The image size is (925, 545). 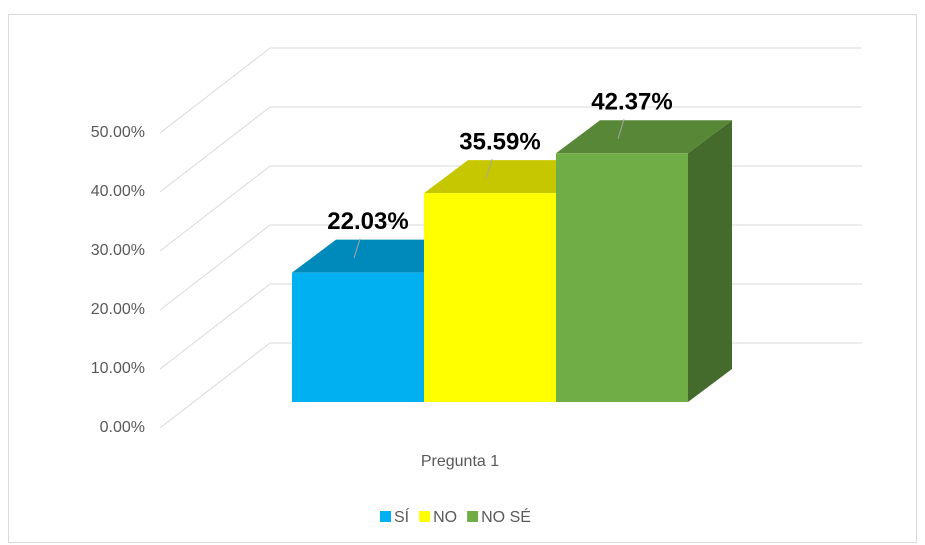 What do you see at coordinates (710, 261) in the screenshot?
I see `bar-side` at bounding box center [710, 261].